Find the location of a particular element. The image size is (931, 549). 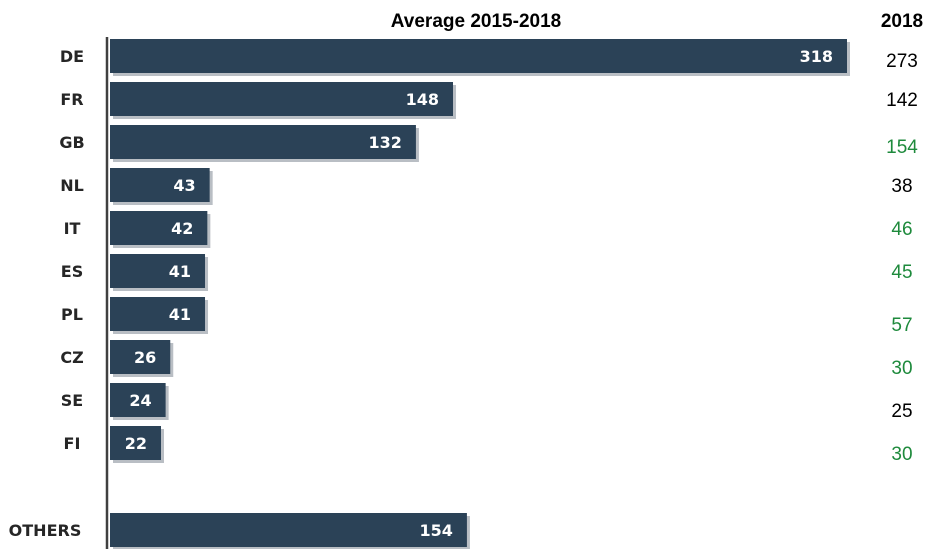

bar-fr is located at coordinates (282, 99).